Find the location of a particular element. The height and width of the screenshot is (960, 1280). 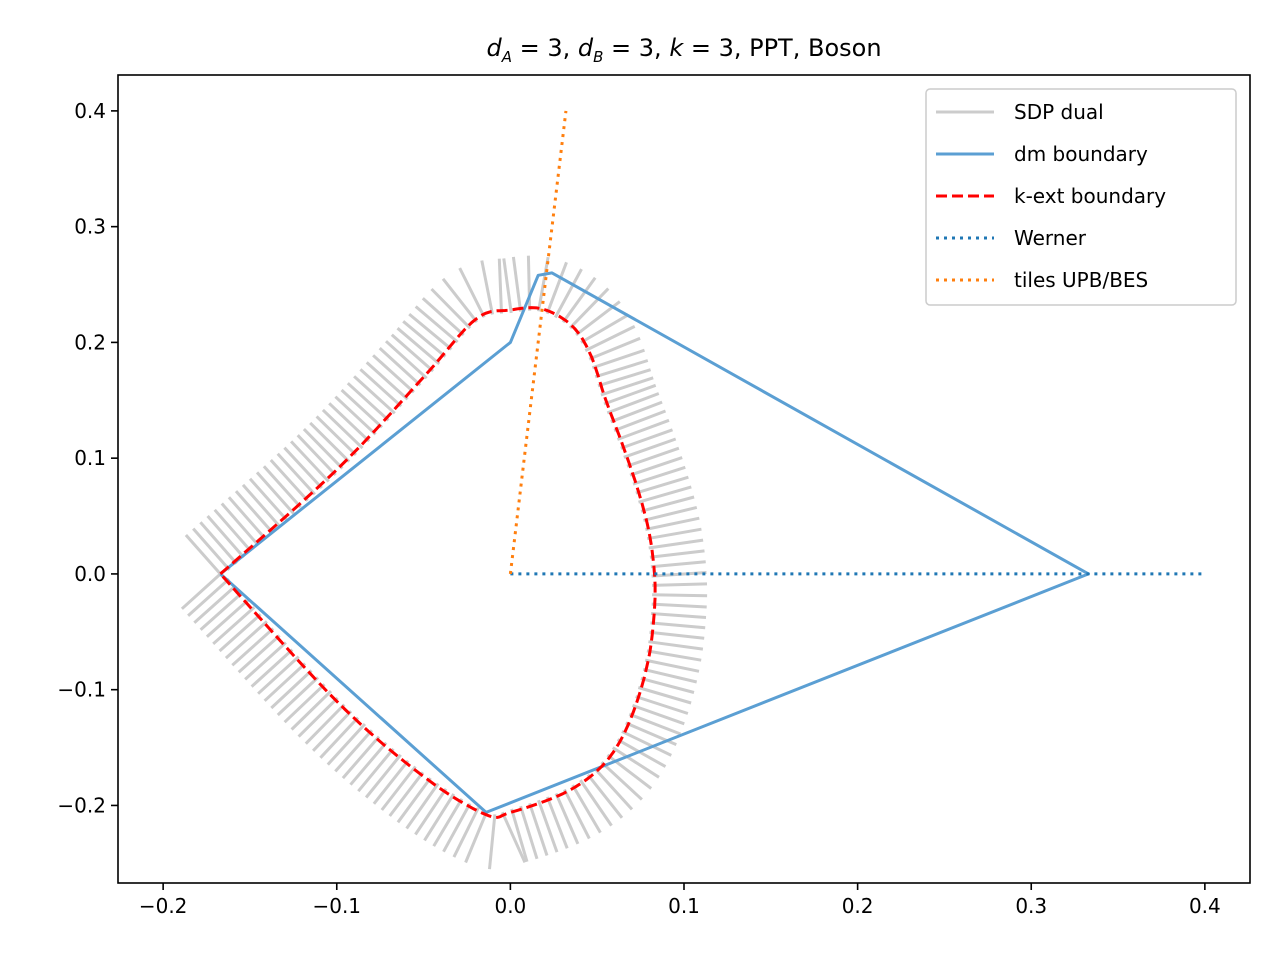

title-rest: PPT, Boson is located at coordinates (811, 48).